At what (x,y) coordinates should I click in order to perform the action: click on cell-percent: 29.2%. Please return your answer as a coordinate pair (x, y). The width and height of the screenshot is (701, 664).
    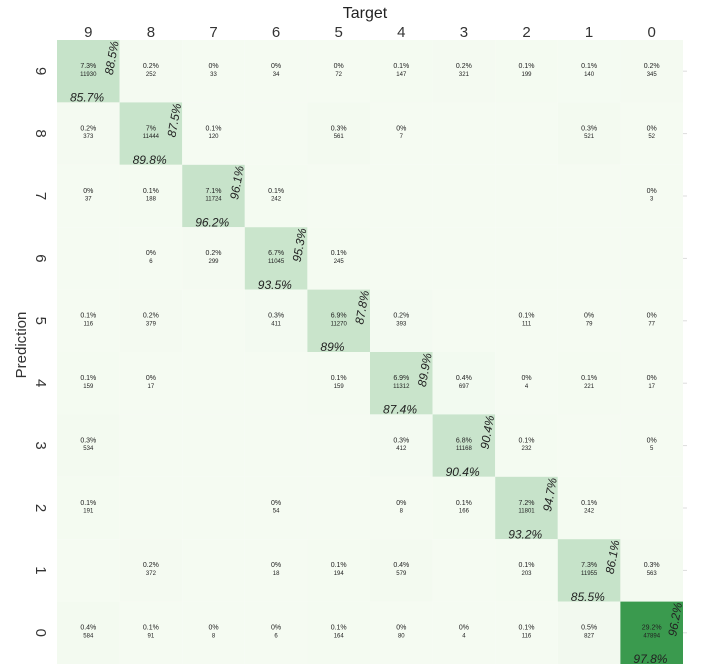
    Looking at the image, I should click on (652, 628).